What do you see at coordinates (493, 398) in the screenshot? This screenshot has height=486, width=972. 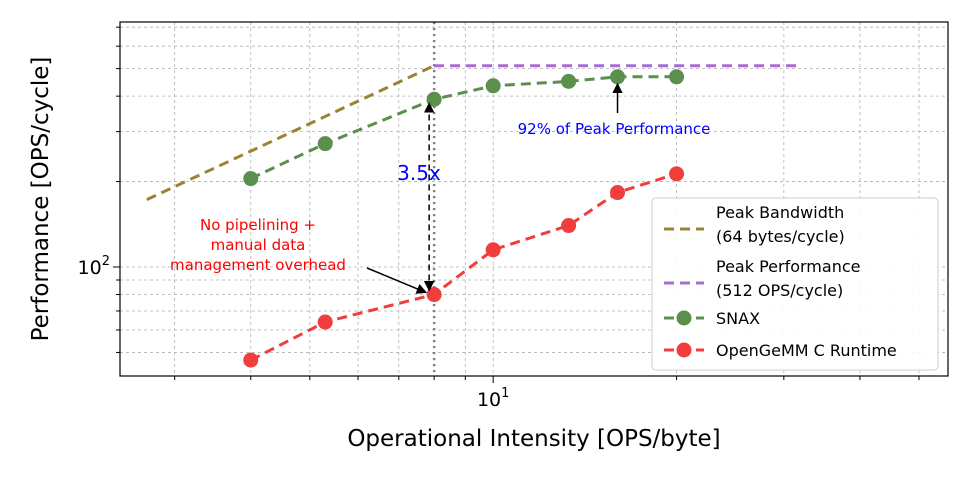 I see `x-tick-label: 101` at bounding box center [493, 398].